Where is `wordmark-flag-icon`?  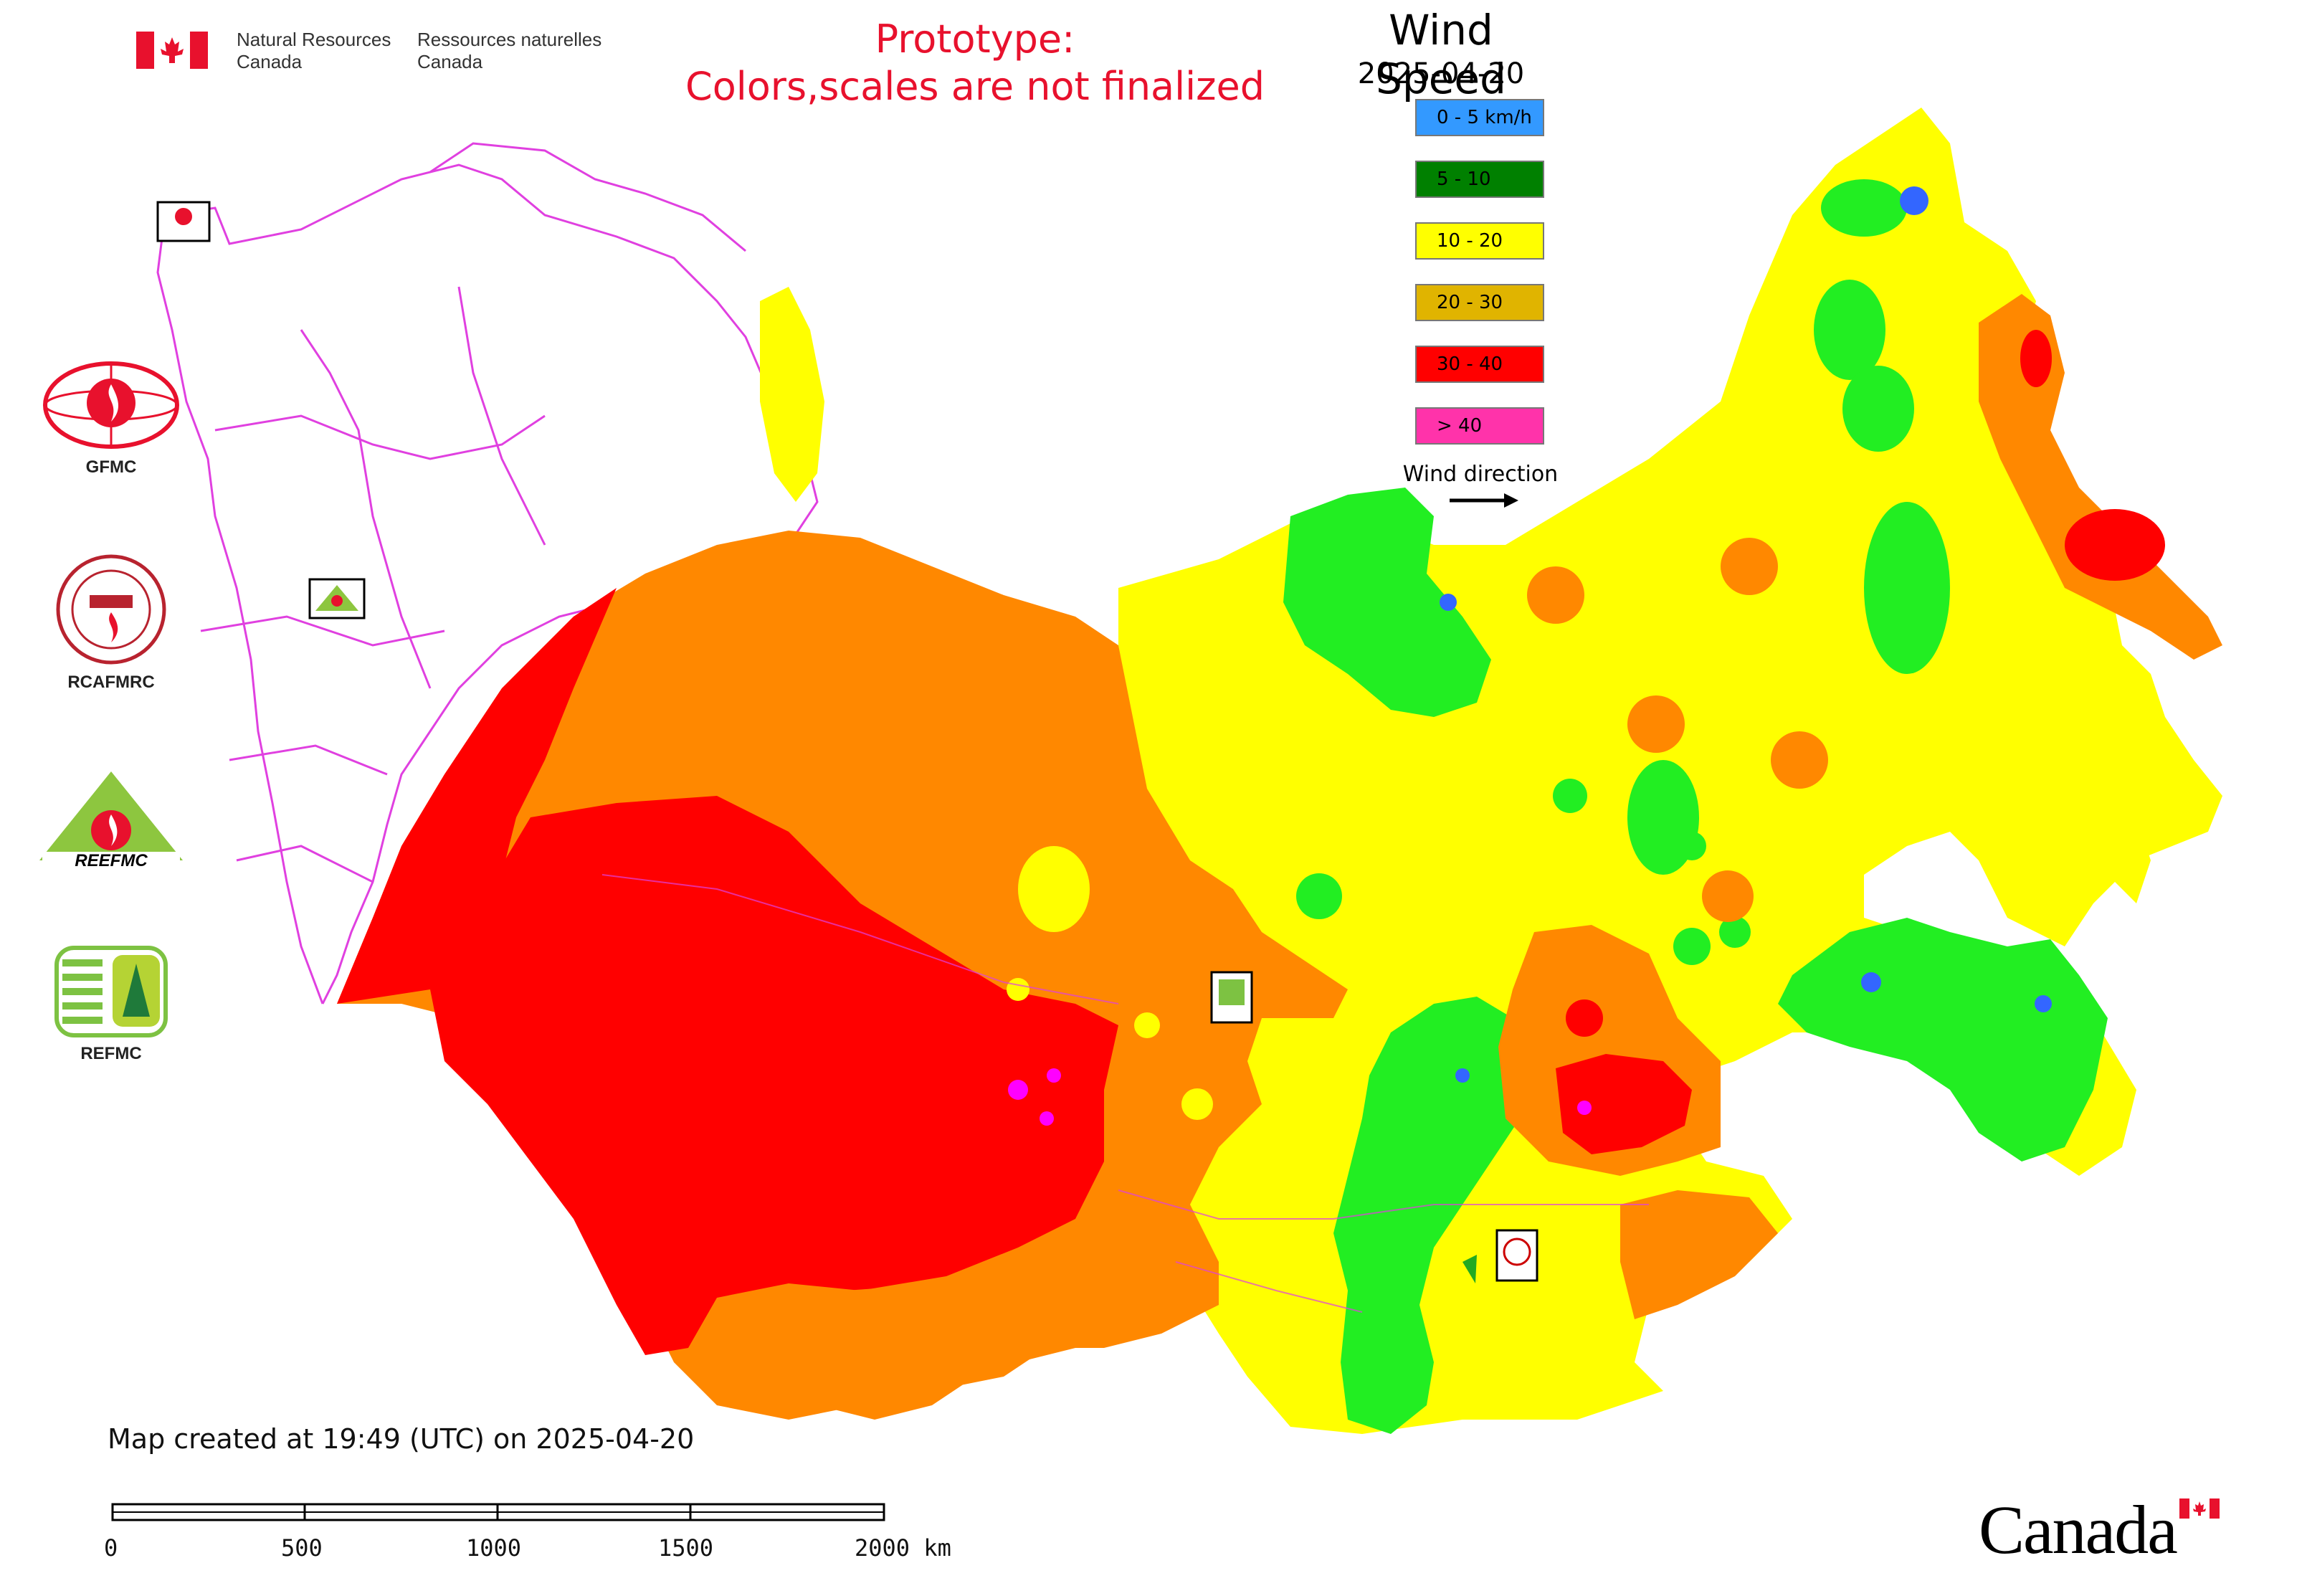 wordmark-flag-icon is located at coordinates (2199, 1508).